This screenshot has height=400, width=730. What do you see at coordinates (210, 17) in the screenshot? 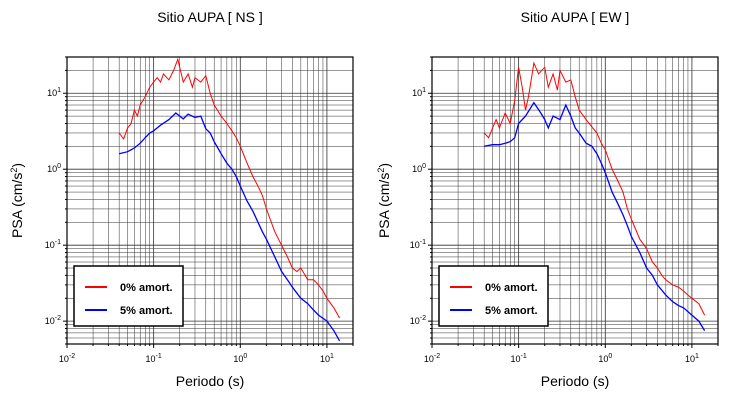
I see `chart-title: Sitio AUPA [ NS ]` at bounding box center [210, 17].